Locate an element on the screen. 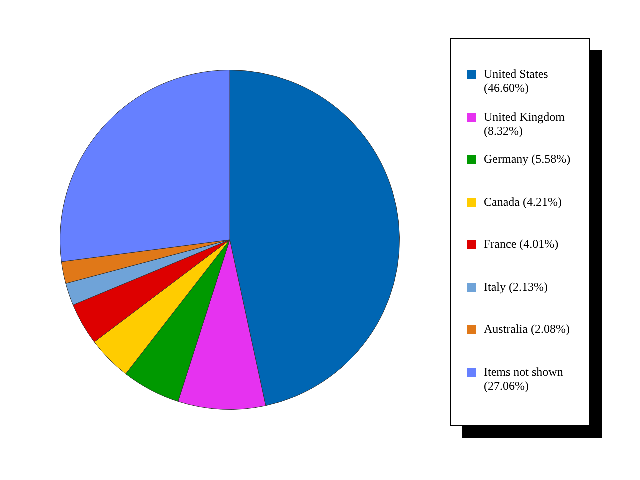 The width and height of the screenshot is (640, 480). legend-label: United Kingdom (8.32%) is located at coordinates (525, 124).